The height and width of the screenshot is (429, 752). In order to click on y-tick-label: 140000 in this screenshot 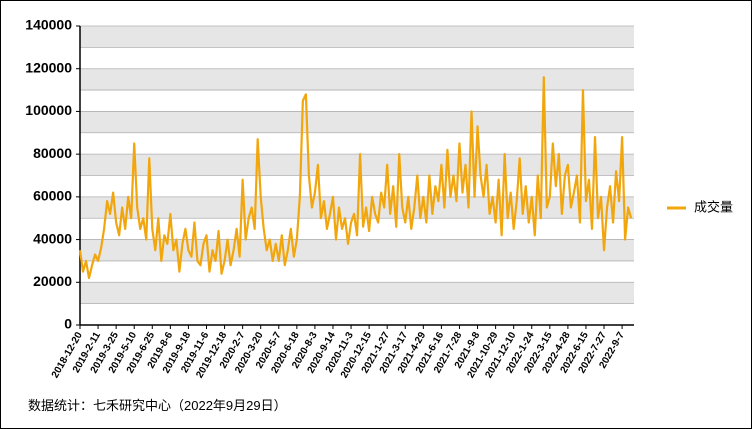, I will do `click(48, 25)`.